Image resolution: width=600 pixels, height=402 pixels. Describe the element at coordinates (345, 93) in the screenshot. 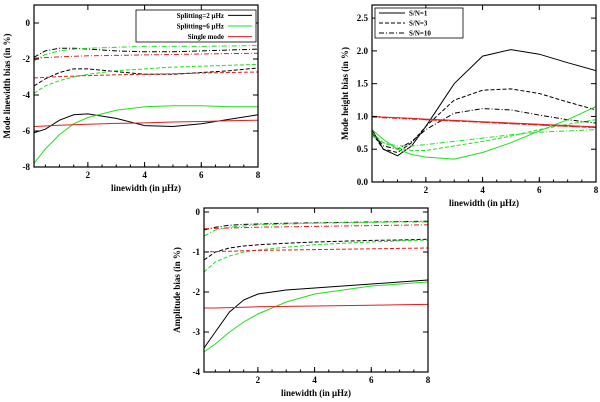

I see `y-axis-label: Mode height bias (in %)` at that location.